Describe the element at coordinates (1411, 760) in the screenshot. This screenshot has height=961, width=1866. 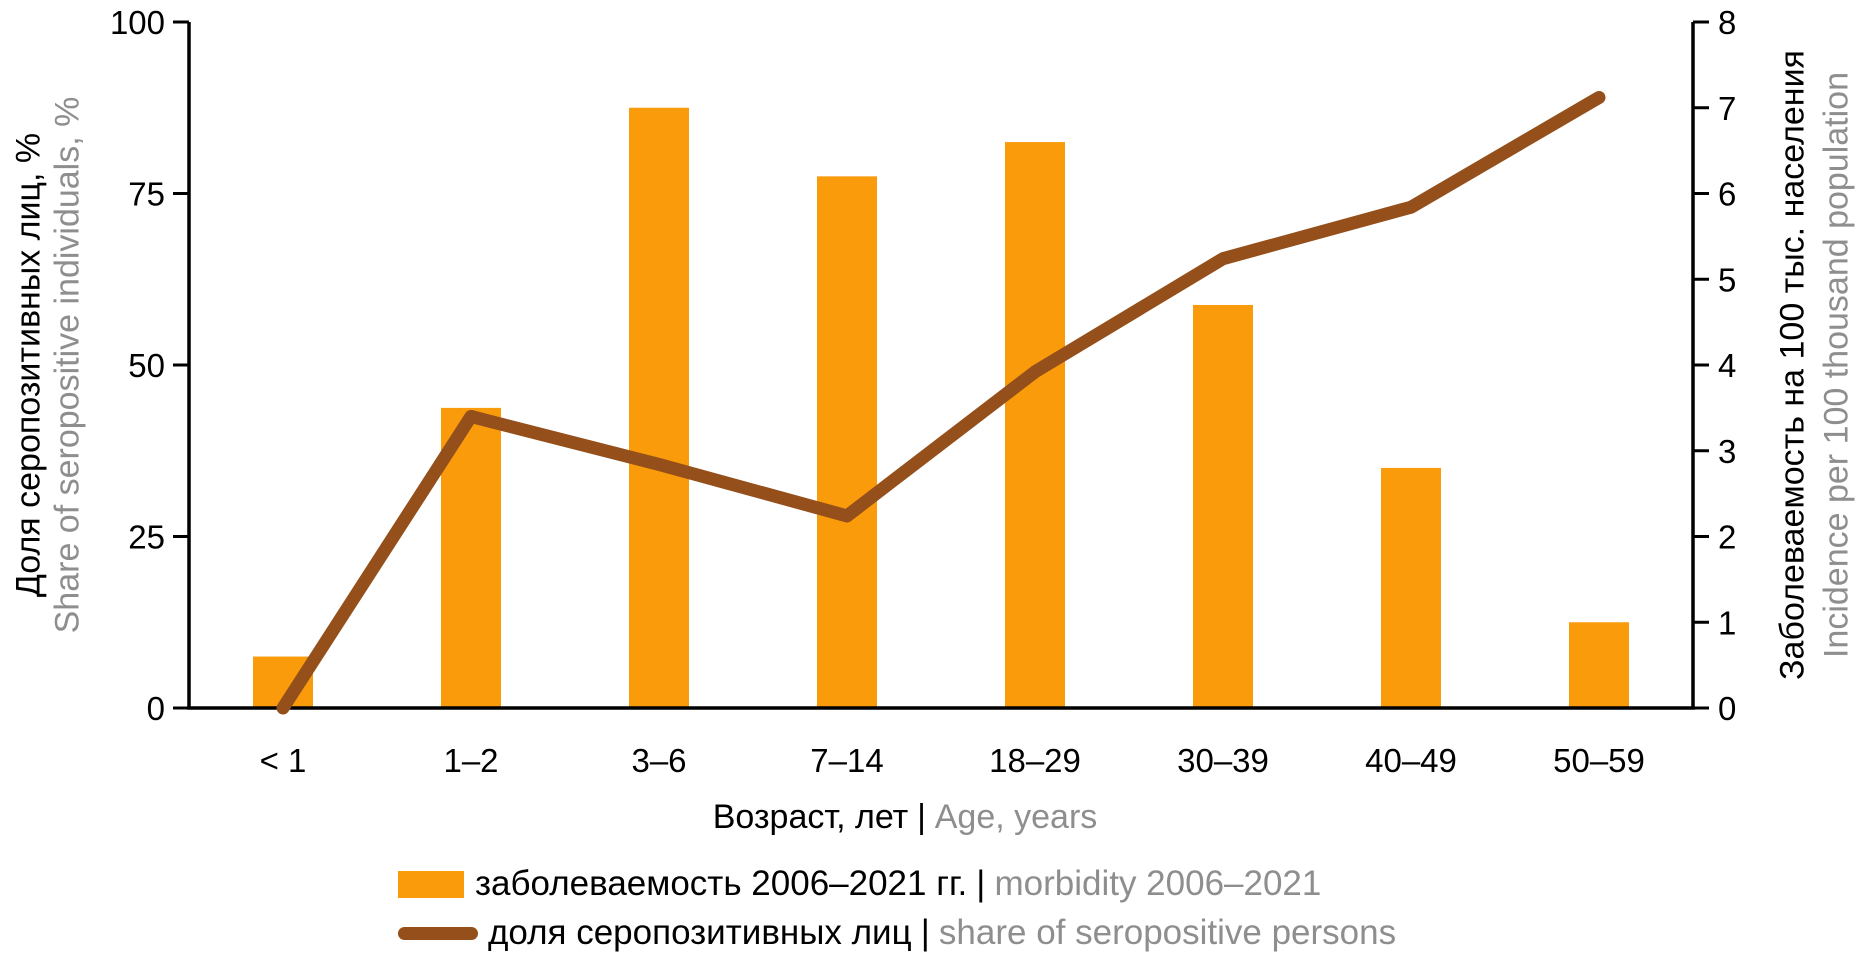
I see `x-tick-label: 40–49` at that location.